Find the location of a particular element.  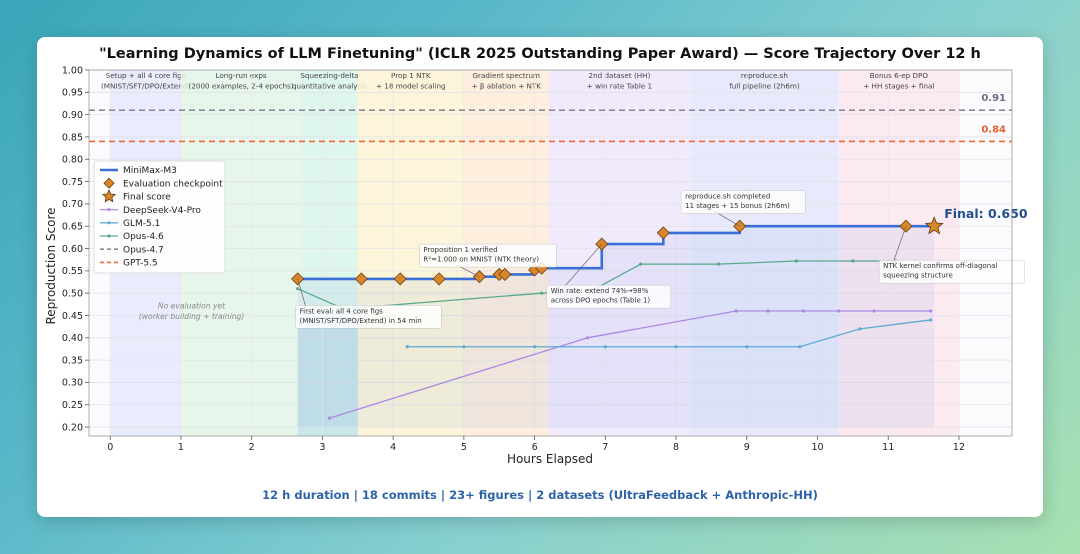

x-tick-label: 5 is located at coordinates (464, 447).